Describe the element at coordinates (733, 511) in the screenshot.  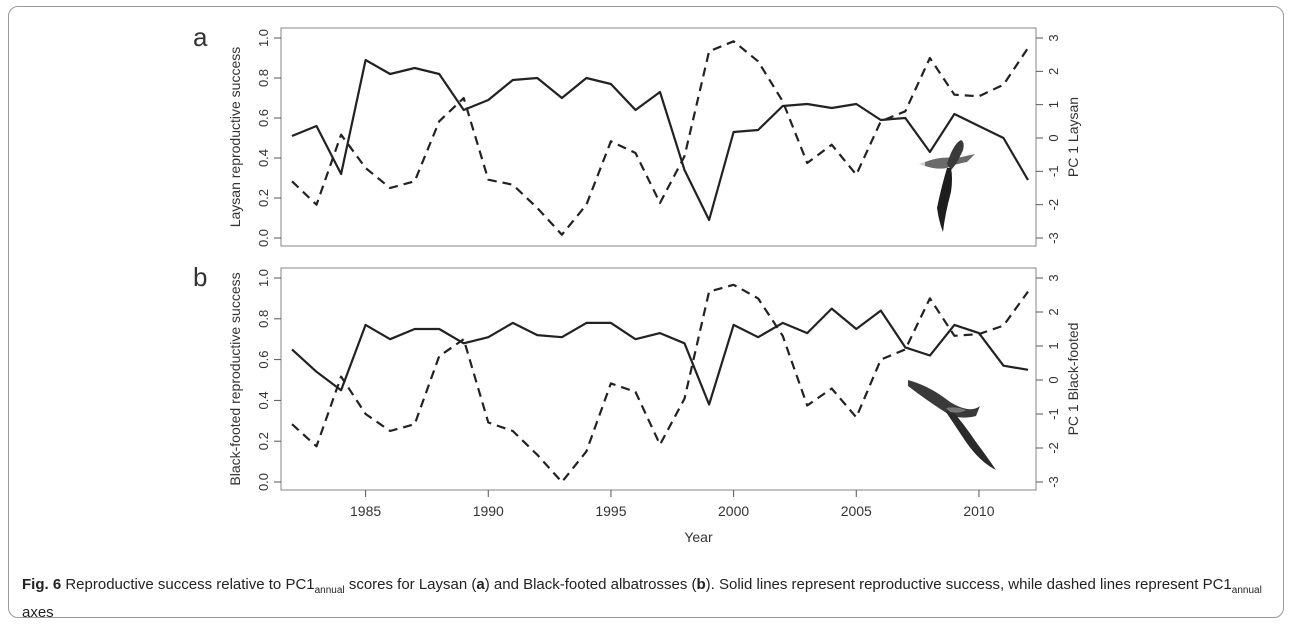
I see `x-tick-label: 2000` at that location.